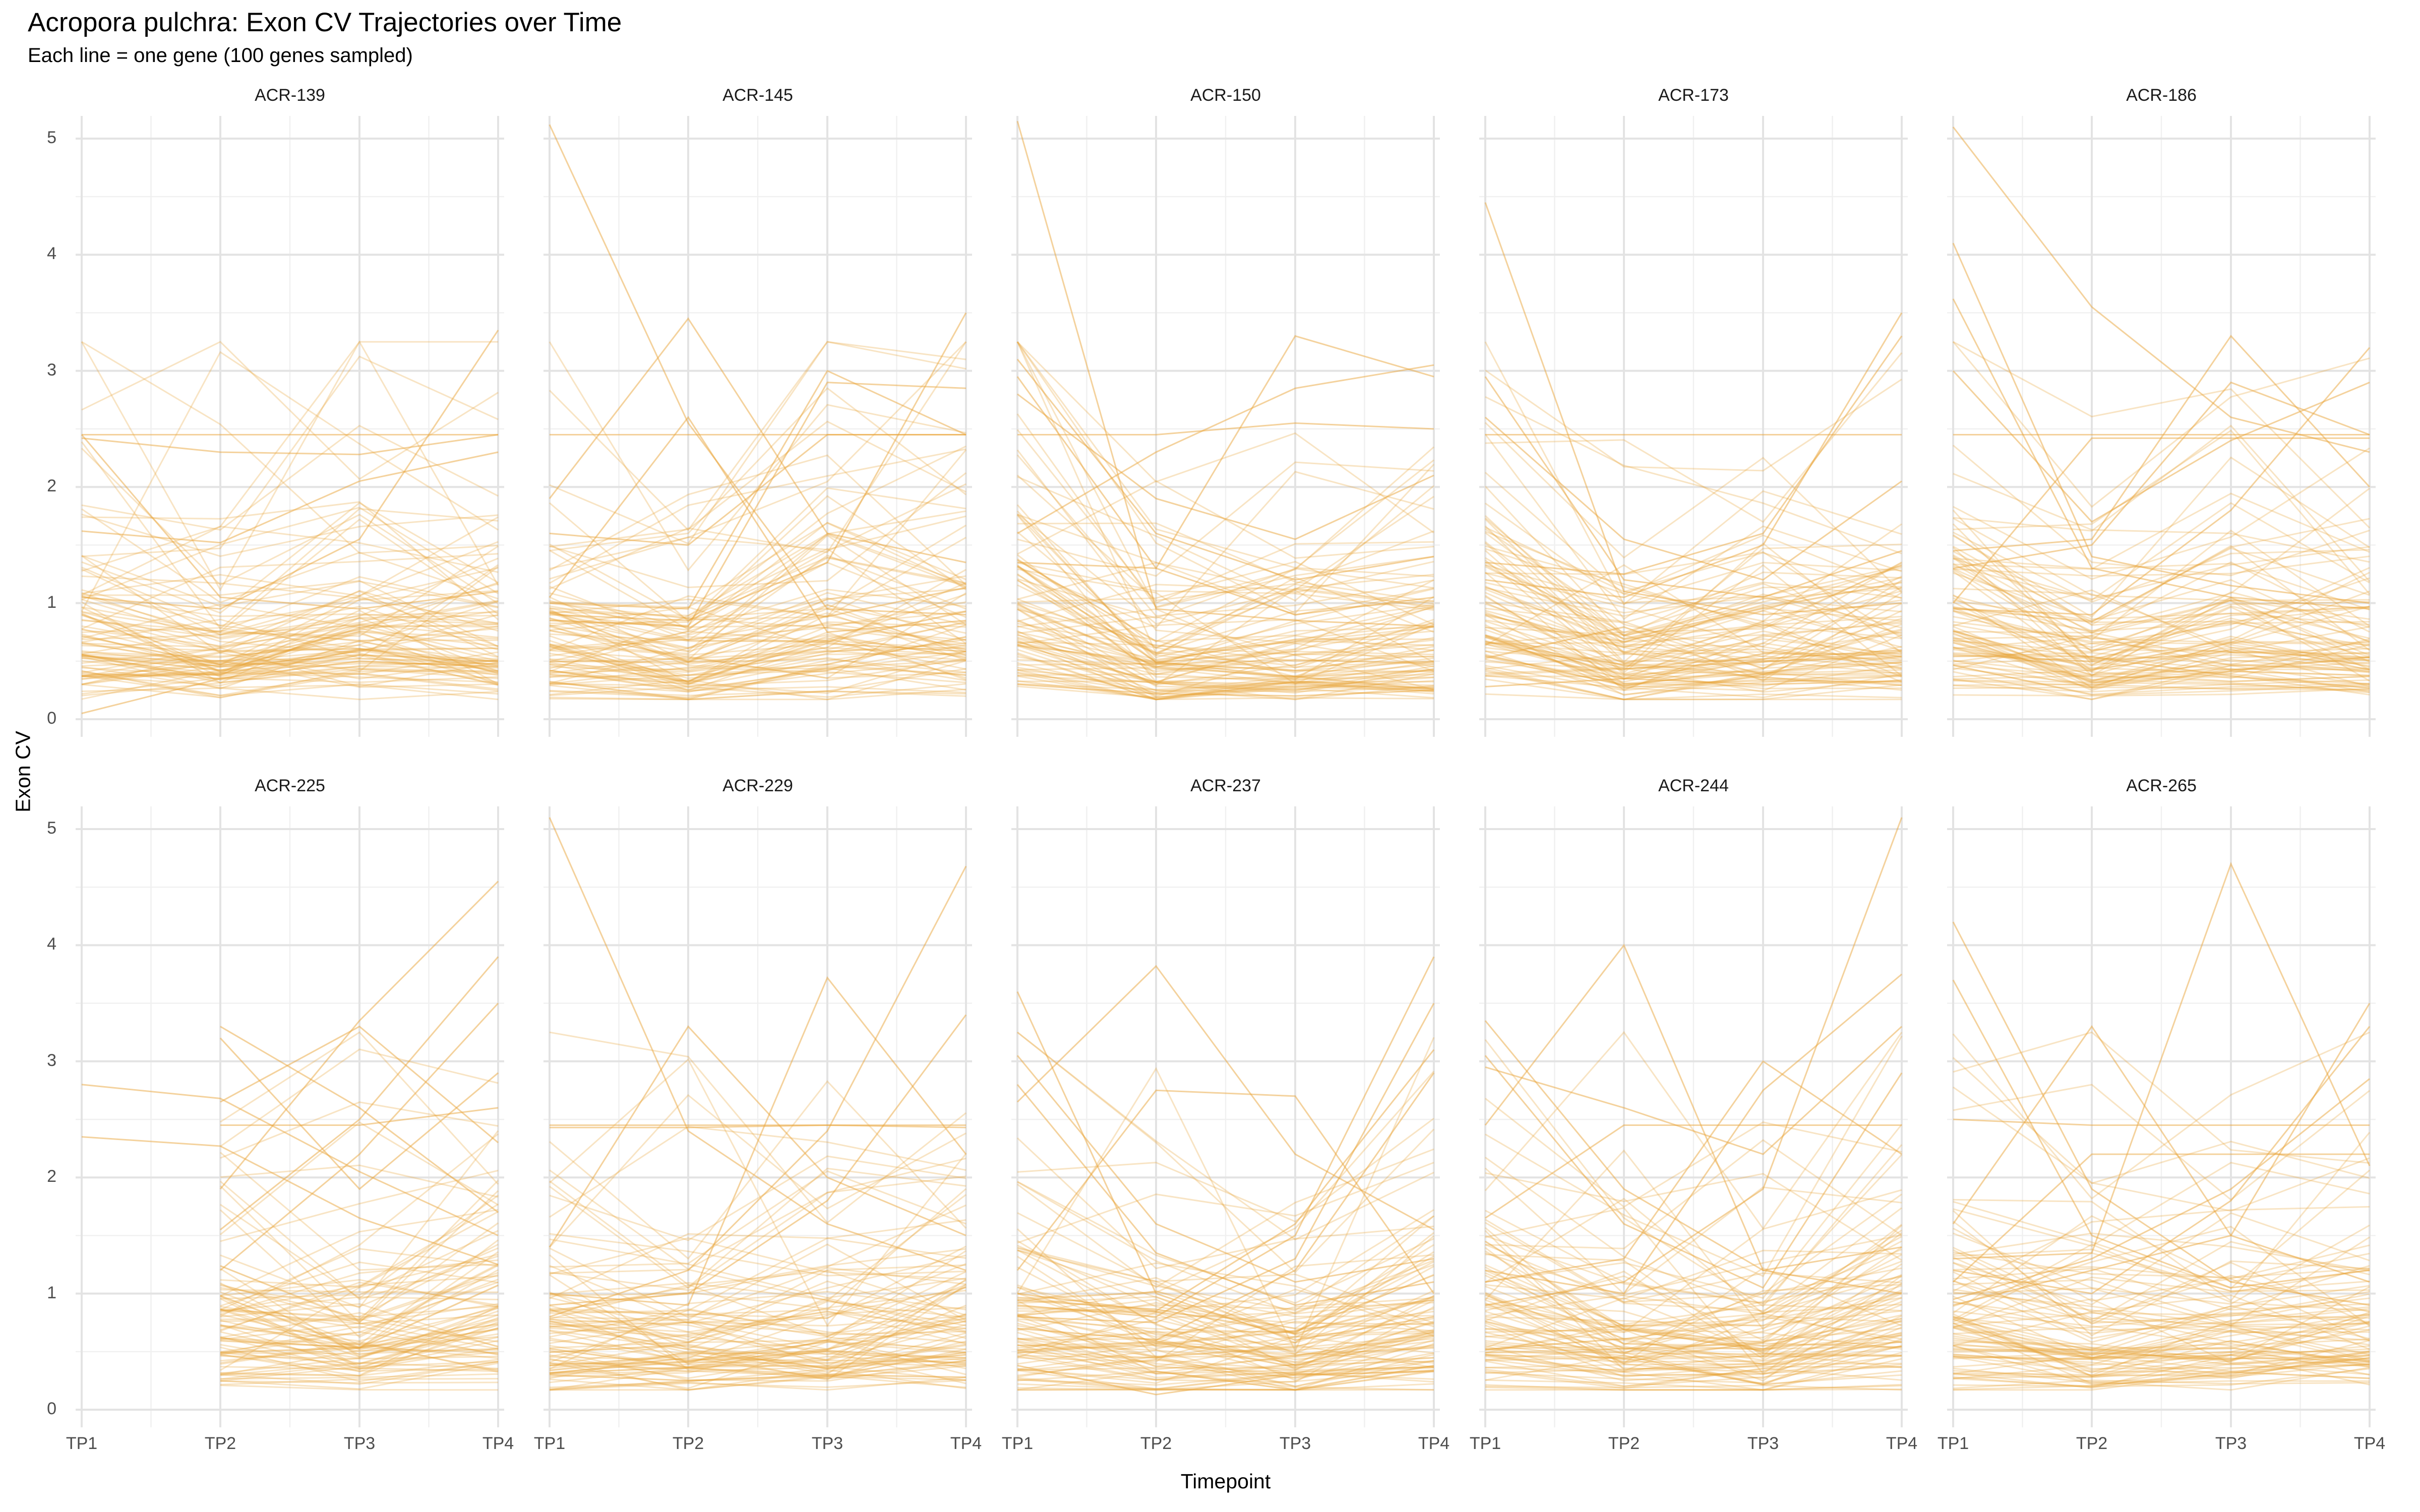 The height and width of the screenshot is (1512, 2420). What do you see at coordinates (51, 370) in the screenshot?
I see `y-tick-label: 3` at bounding box center [51, 370].